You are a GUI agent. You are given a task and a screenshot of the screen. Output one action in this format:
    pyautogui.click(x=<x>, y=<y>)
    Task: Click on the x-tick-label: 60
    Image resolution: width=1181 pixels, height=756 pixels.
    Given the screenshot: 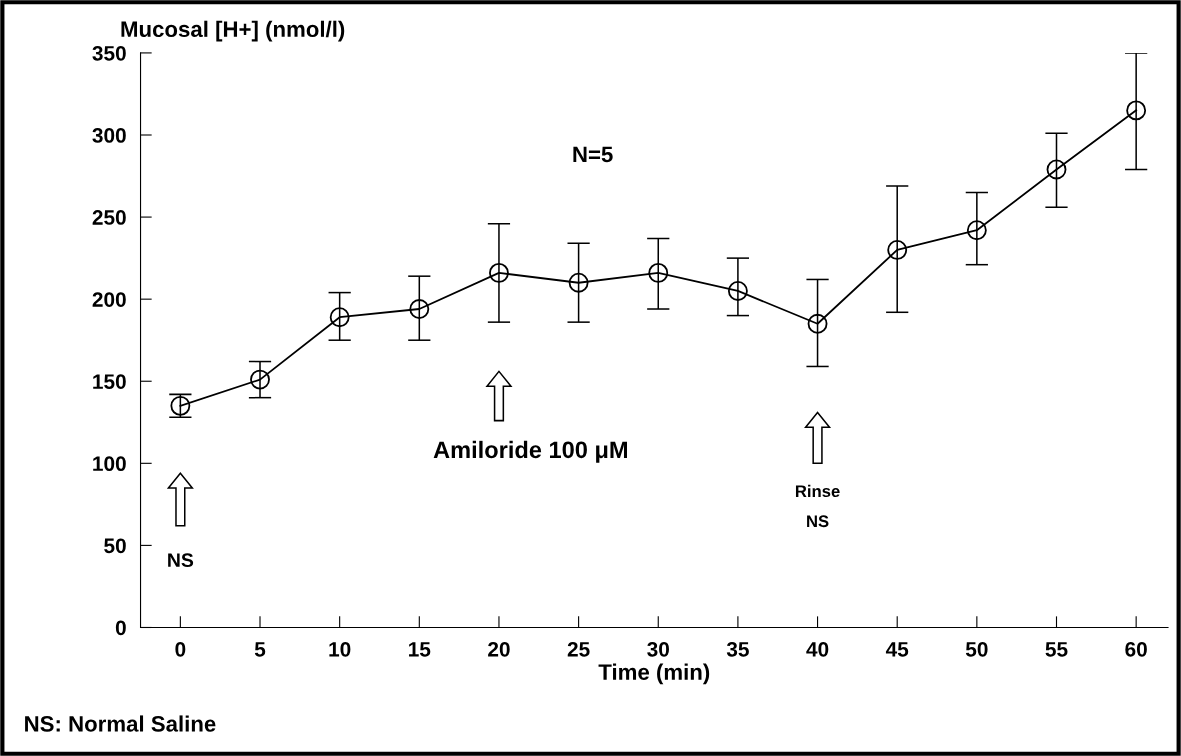 What is the action you would take?
    pyautogui.click(x=1136, y=649)
    